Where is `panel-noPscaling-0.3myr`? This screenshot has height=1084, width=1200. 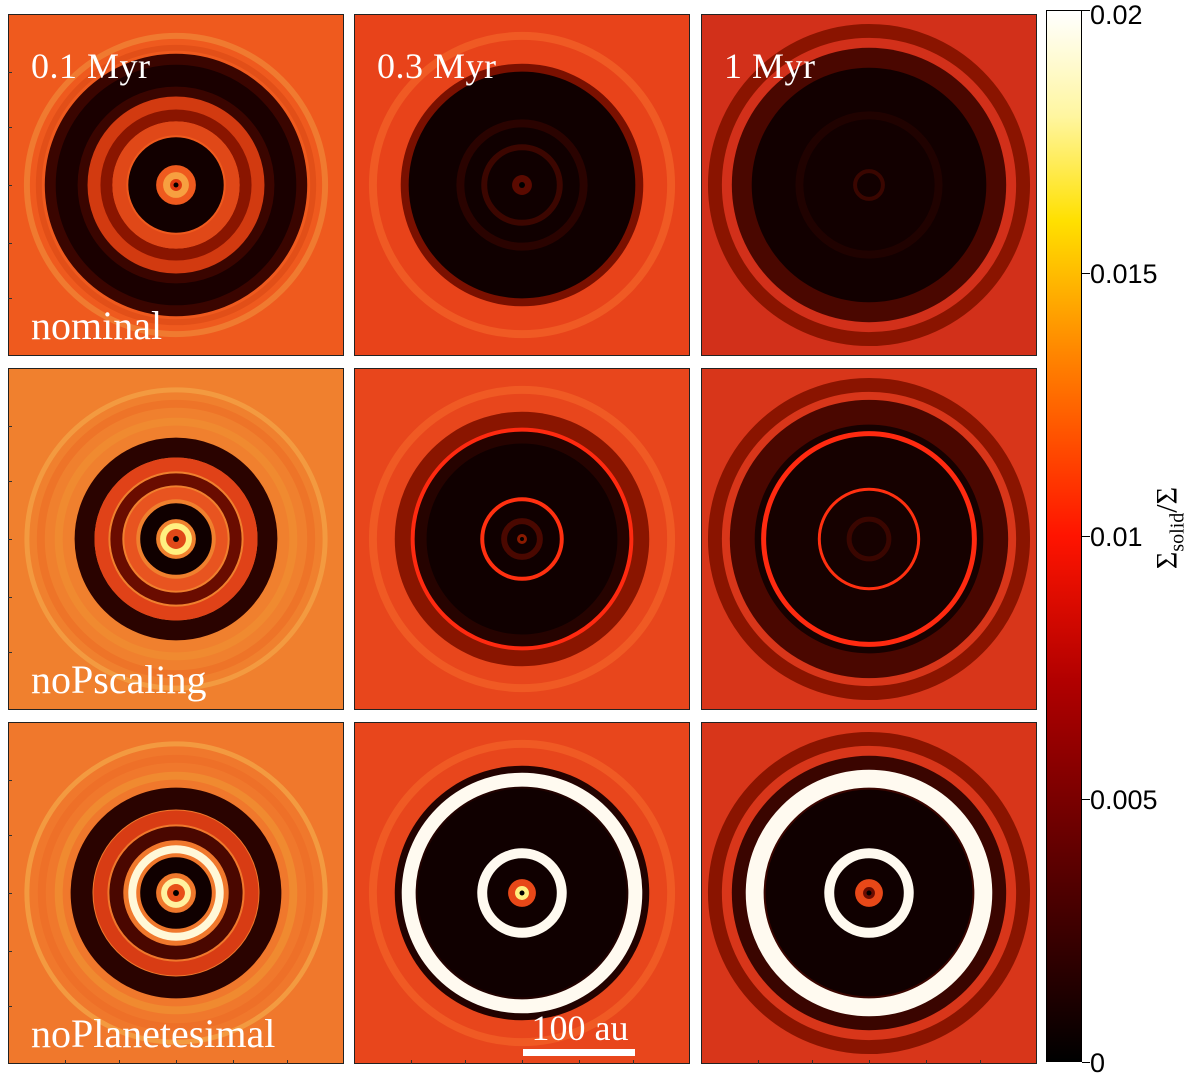 panel-noPscaling-0.3myr is located at coordinates (522, 539).